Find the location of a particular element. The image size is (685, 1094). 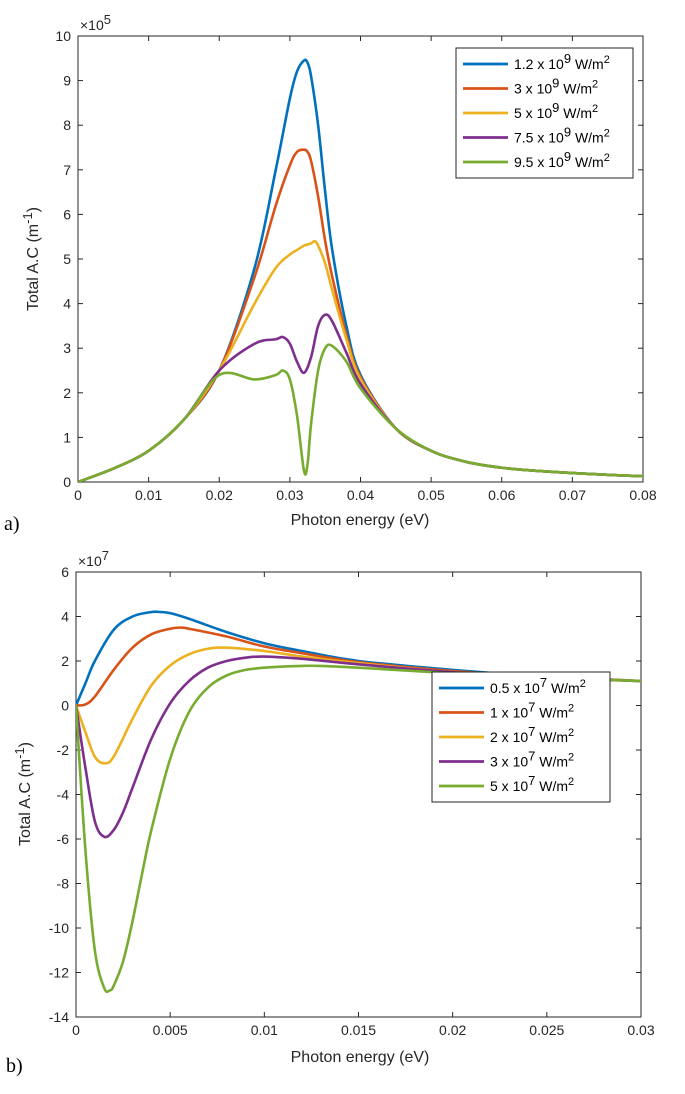

legend-entry: 9.5 x 109 W/m2 is located at coordinates (562, 159).